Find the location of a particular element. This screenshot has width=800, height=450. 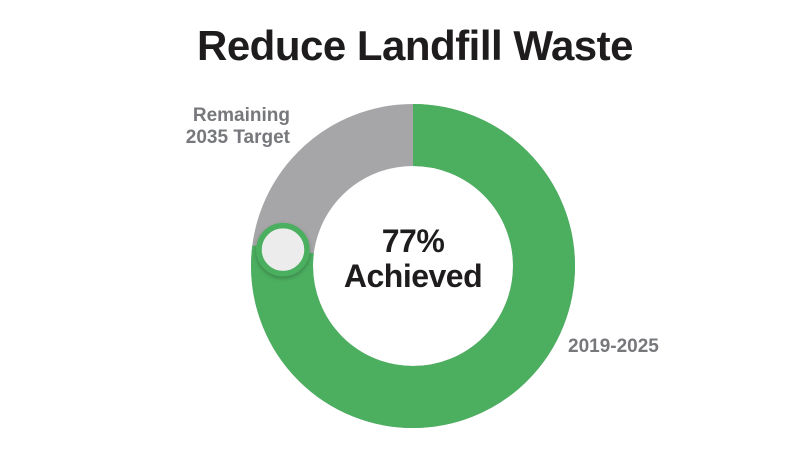

label-remaining-line1: Remaining is located at coordinates (241, 115).